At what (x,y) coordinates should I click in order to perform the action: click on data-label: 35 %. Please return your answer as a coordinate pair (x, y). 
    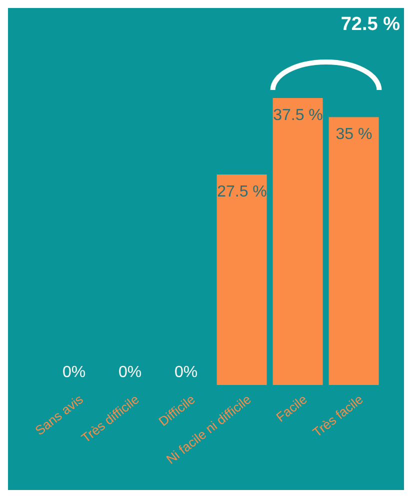
    Looking at the image, I should click on (354, 135).